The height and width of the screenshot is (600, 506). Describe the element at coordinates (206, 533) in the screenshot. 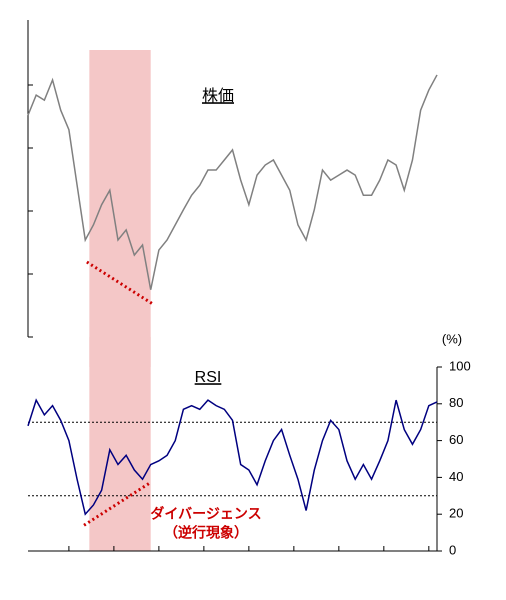

I see `annotation: （逆行現象）` at that location.